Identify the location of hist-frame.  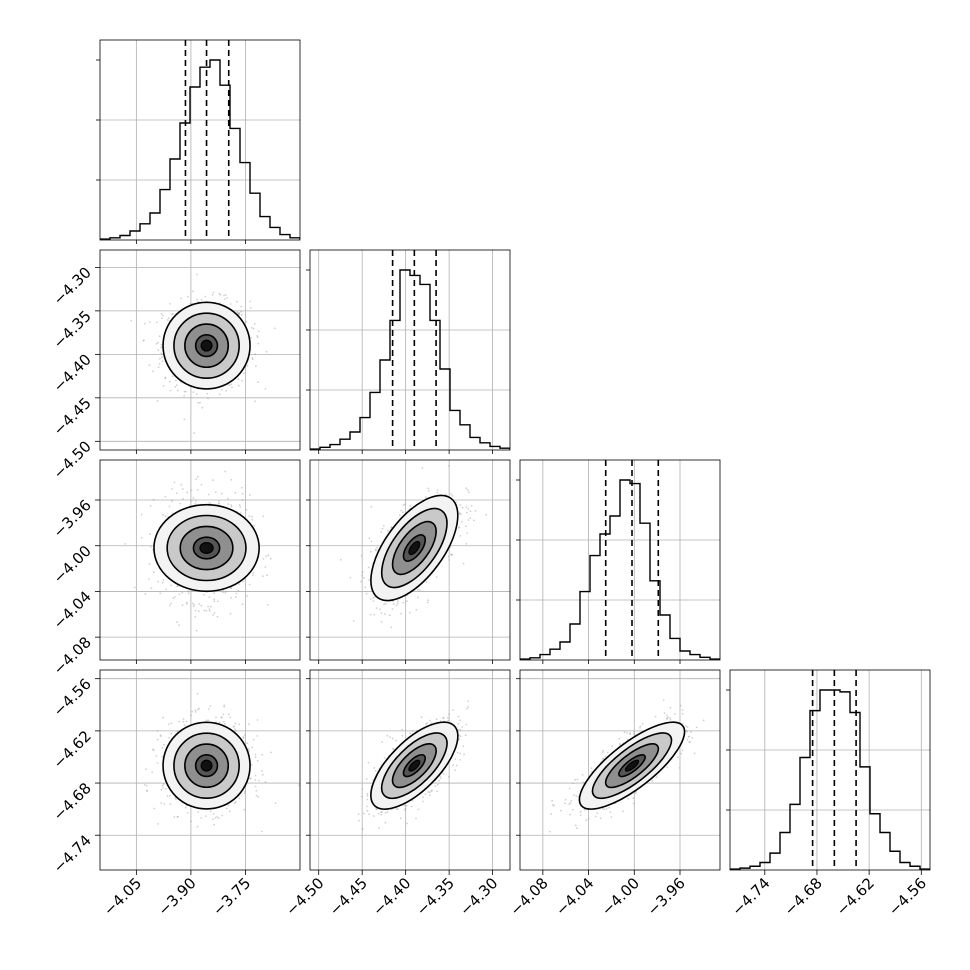
(200, 140).